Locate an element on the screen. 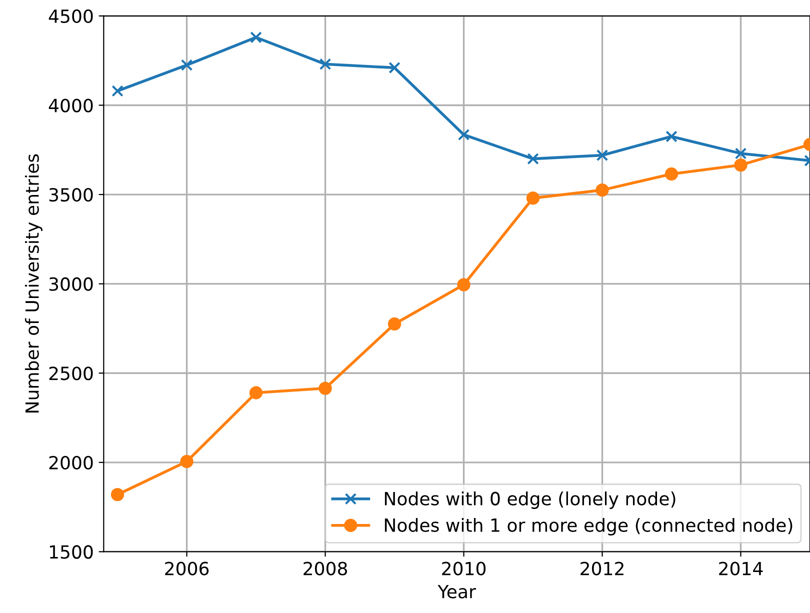 The width and height of the screenshot is (810, 613). y-tick-label: 2000 is located at coordinates (71, 463).